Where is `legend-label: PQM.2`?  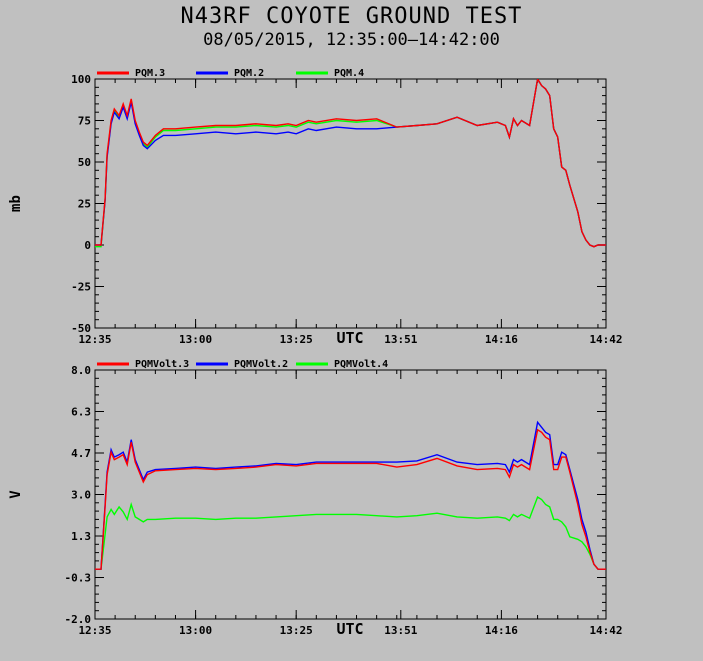
legend-label: PQM.2 is located at coordinates (249, 73).